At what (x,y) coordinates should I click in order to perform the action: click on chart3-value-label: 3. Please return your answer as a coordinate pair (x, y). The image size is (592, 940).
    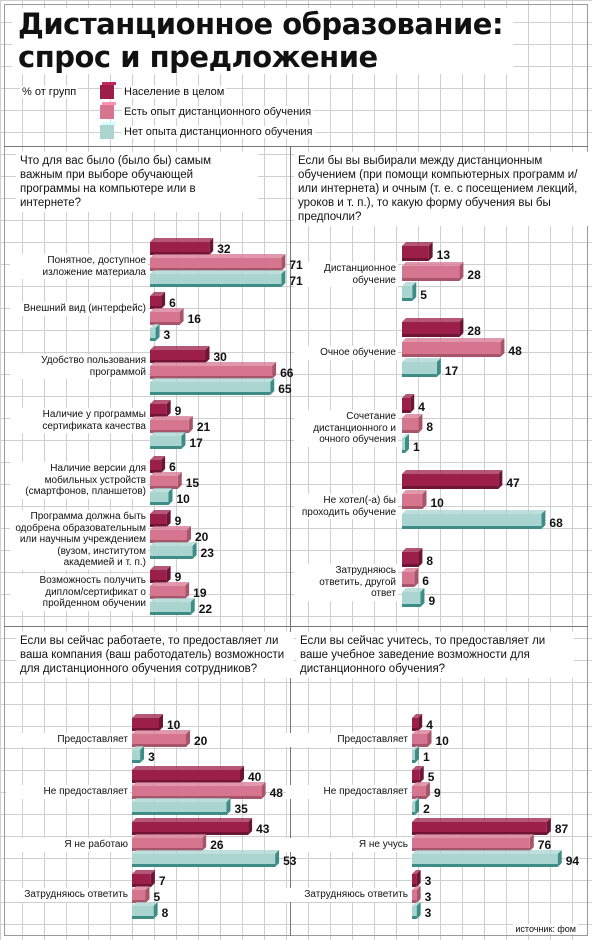
    Looking at the image, I should click on (151, 757).